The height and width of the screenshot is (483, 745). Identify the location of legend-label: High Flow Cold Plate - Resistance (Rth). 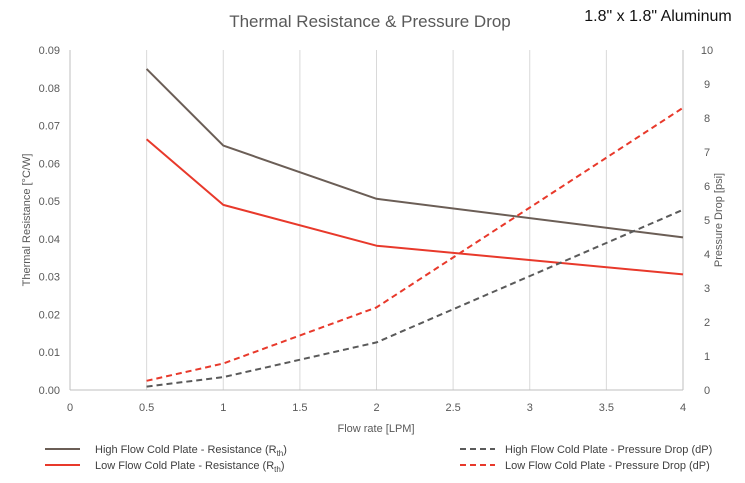
(191, 451).